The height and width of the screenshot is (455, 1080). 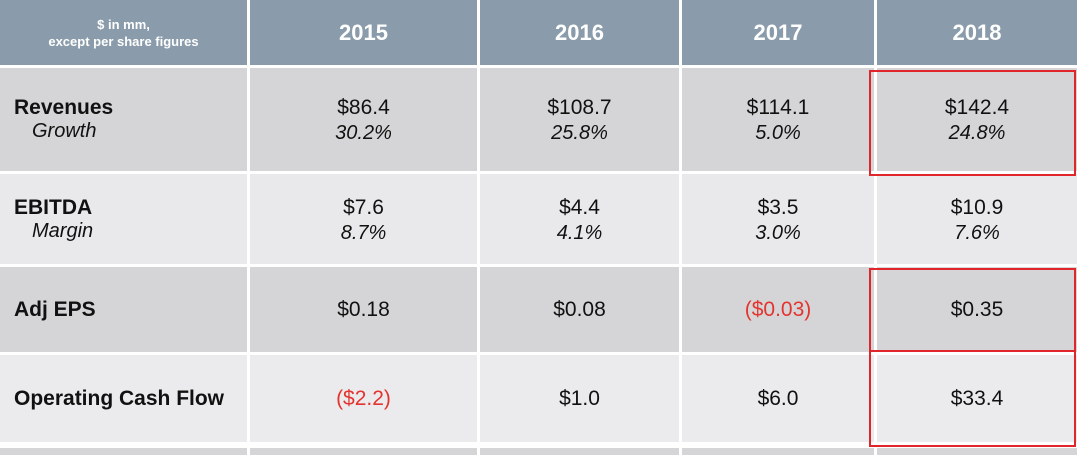 What do you see at coordinates (363, 32) in the screenshot?
I see `year-header: 2015` at bounding box center [363, 32].